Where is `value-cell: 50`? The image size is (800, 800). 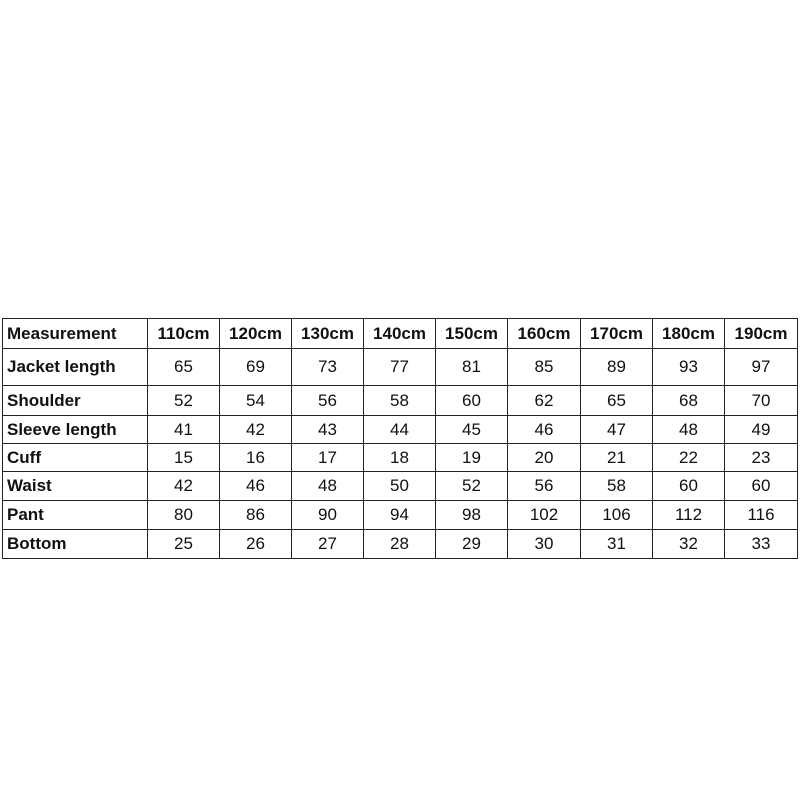 value-cell: 50 is located at coordinates (399, 486).